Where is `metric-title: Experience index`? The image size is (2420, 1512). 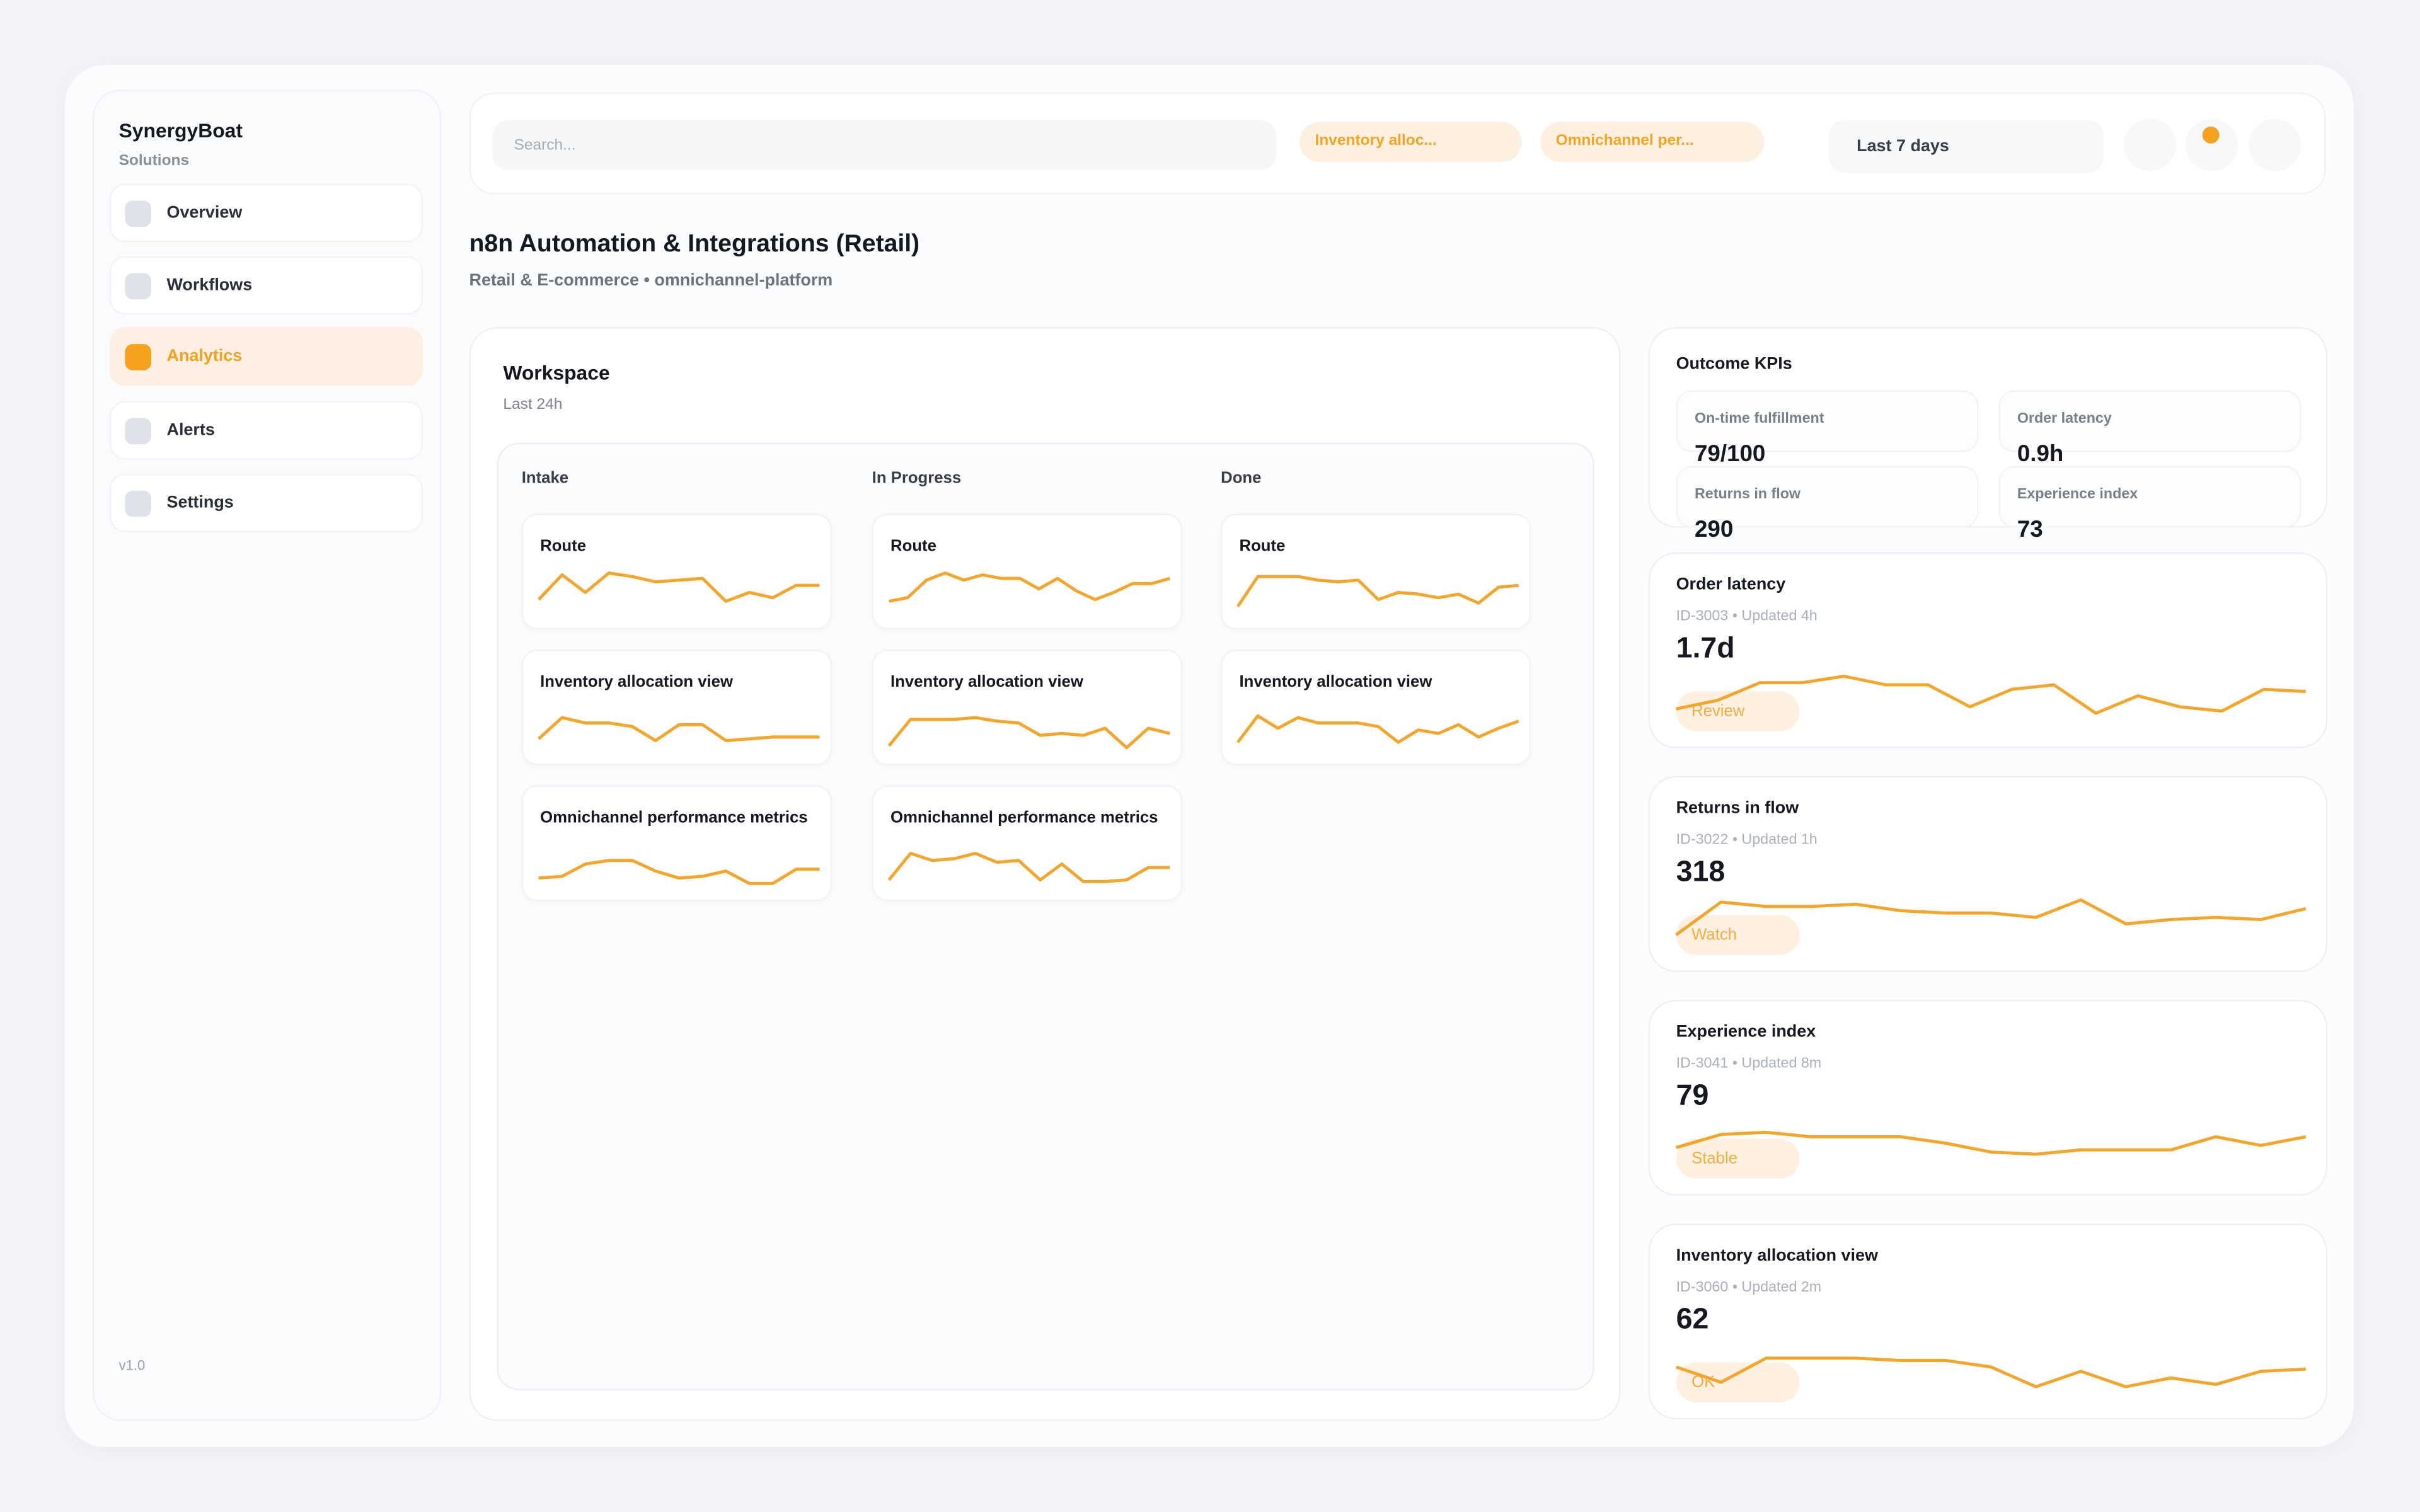 metric-title: Experience index is located at coordinates (1746, 1032).